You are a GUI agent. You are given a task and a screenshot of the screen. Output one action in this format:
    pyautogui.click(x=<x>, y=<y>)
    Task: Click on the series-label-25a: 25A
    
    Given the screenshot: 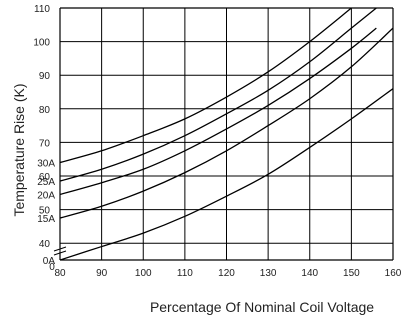 What is the action you would take?
    pyautogui.click(x=46, y=182)
    